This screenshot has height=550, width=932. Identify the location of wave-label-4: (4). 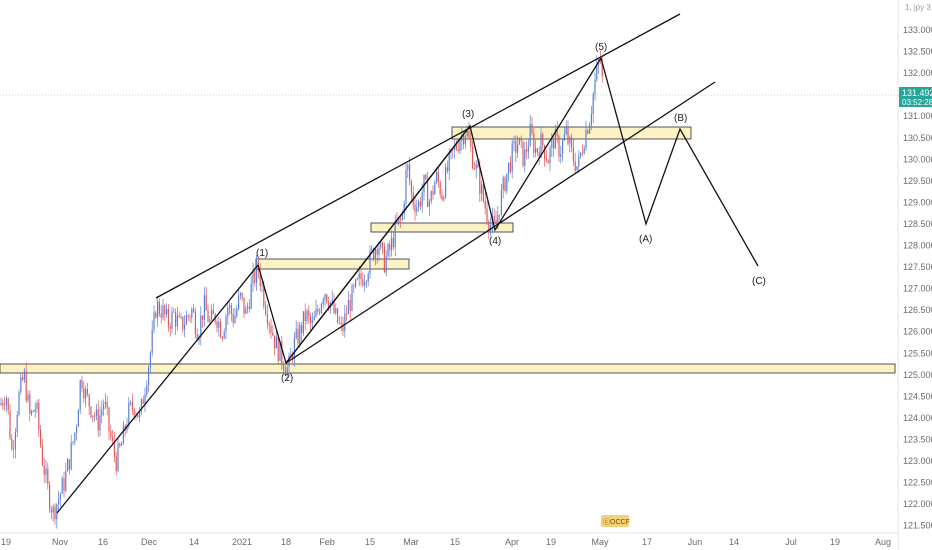
(495, 241).